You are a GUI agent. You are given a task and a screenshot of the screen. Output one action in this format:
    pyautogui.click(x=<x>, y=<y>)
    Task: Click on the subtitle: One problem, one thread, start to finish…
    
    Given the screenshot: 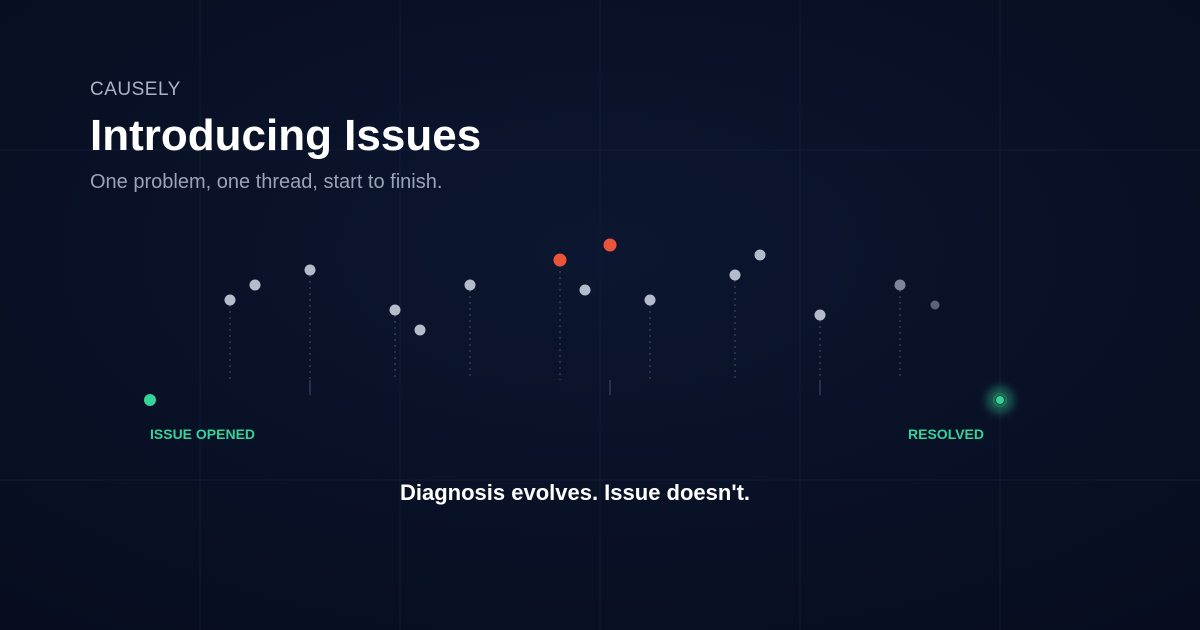 What is the action you would take?
    pyautogui.click(x=266, y=182)
    